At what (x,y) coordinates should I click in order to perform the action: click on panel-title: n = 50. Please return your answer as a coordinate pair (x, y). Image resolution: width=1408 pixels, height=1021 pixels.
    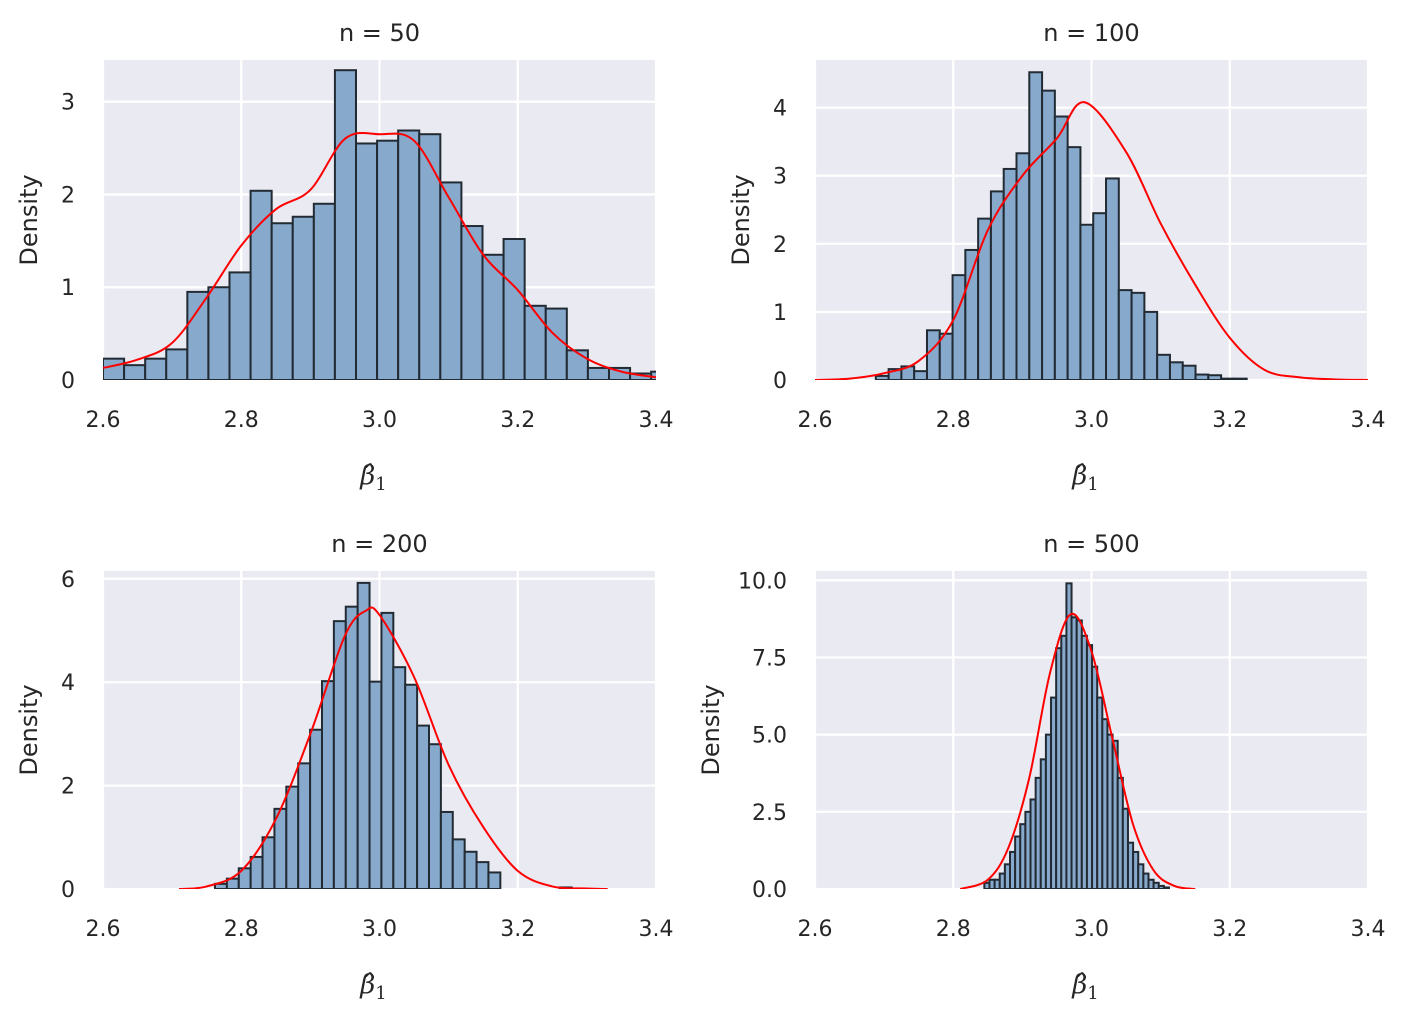
    Looking at the image, I should click on (379, 33).